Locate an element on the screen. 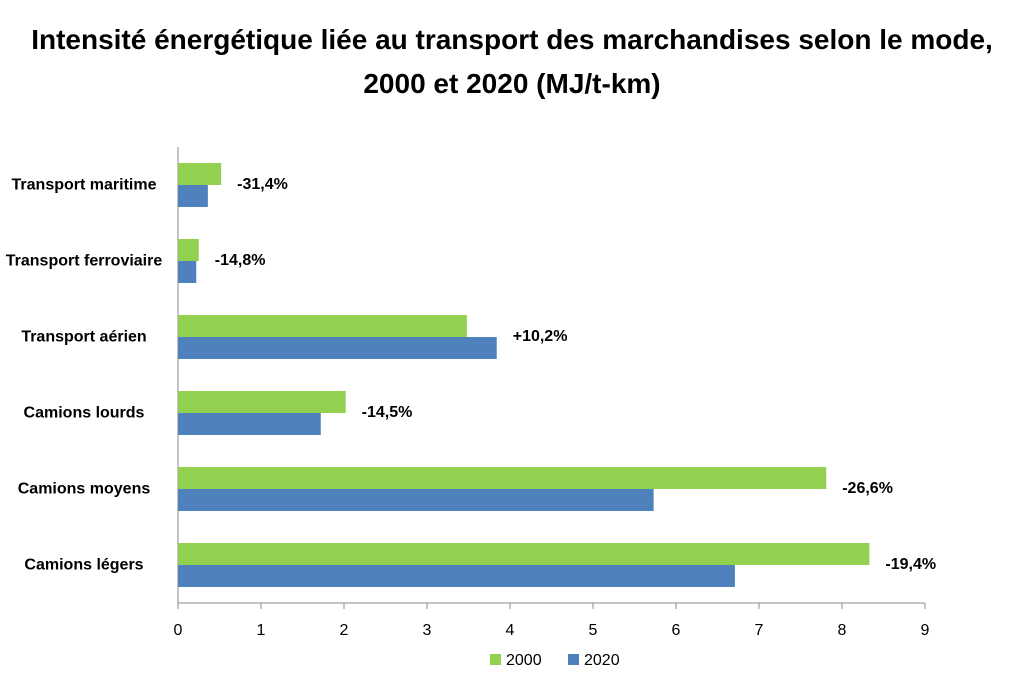 The height and width of the screenshot is (680, 1024). x-tick-label: 2 is located at coordinates (344, 630).